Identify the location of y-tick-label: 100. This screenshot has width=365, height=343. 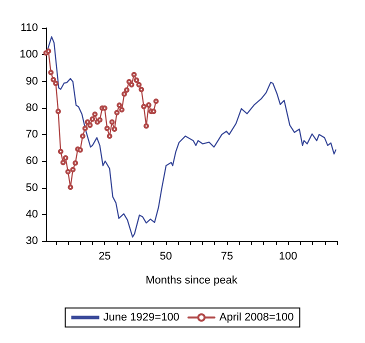
(29, 54).